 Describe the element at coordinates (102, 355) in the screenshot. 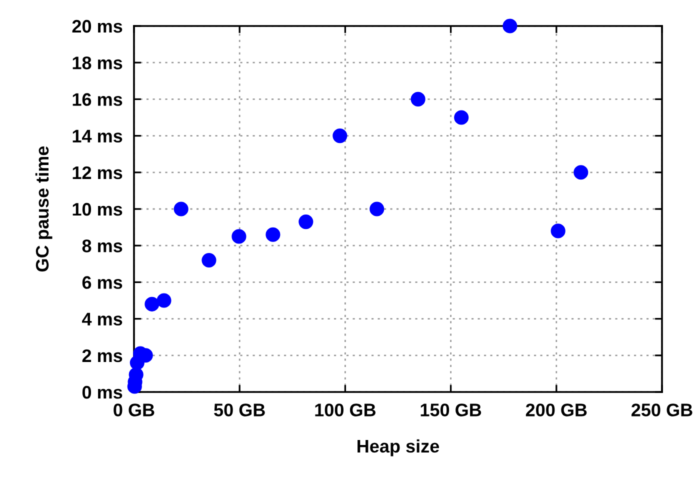

I see `y-tick-label: 2 ms` at that location.